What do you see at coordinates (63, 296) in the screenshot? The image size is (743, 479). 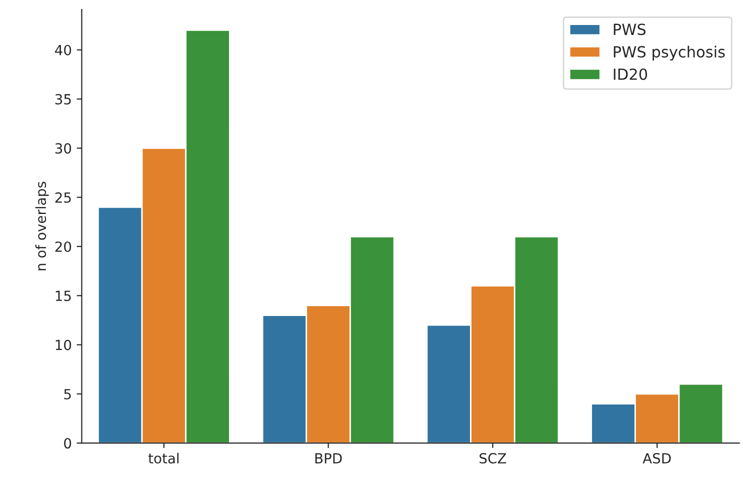 I see `y-tick-label: 15` at bounding box center [63, 296].